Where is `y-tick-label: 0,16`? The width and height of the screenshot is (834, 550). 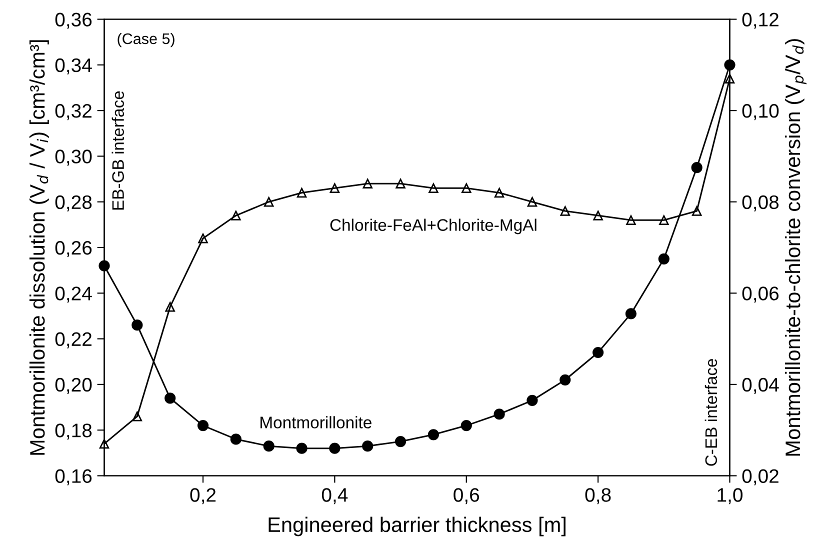 y-tick-label: 0,16 is located at coordinates (73, 477).